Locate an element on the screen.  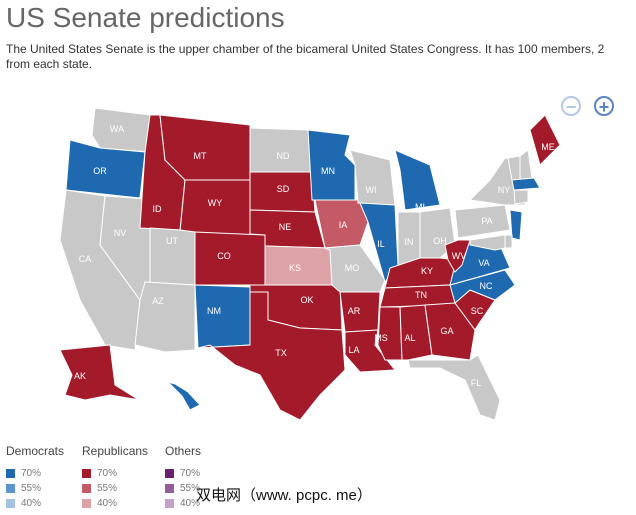
legend-others: Others 70% 55% 40% is located at coordinates (183, 477).